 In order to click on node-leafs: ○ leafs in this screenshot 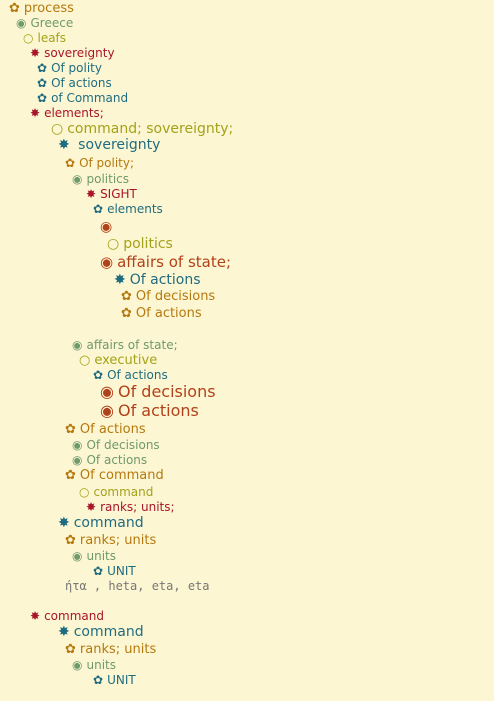, I will do `click(44, 38)`.